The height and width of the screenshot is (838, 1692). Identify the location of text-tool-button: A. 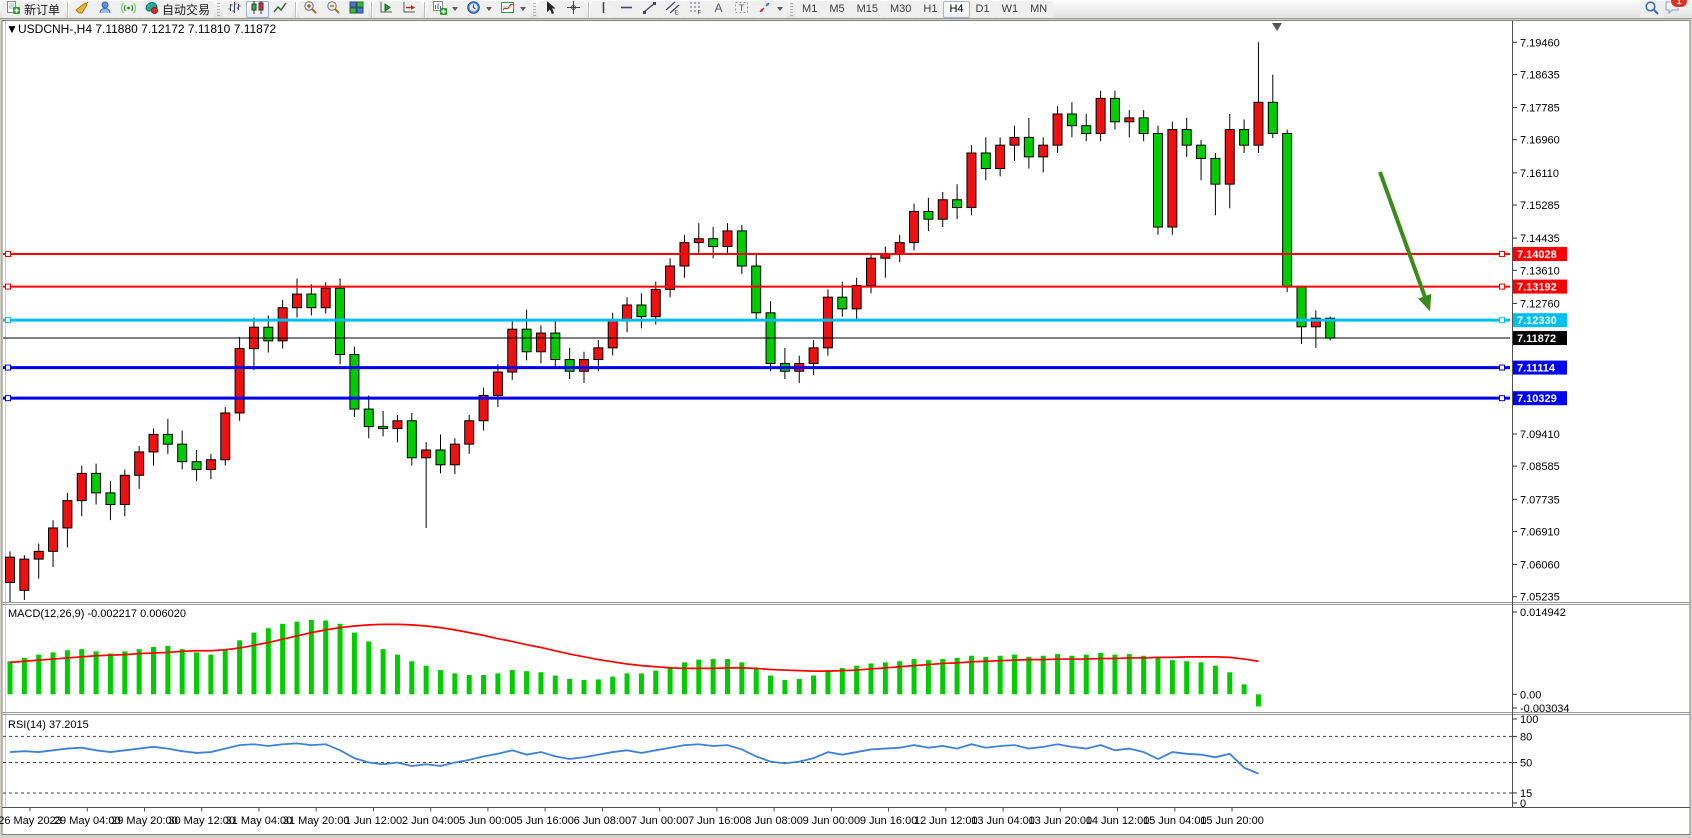
(719, 9).